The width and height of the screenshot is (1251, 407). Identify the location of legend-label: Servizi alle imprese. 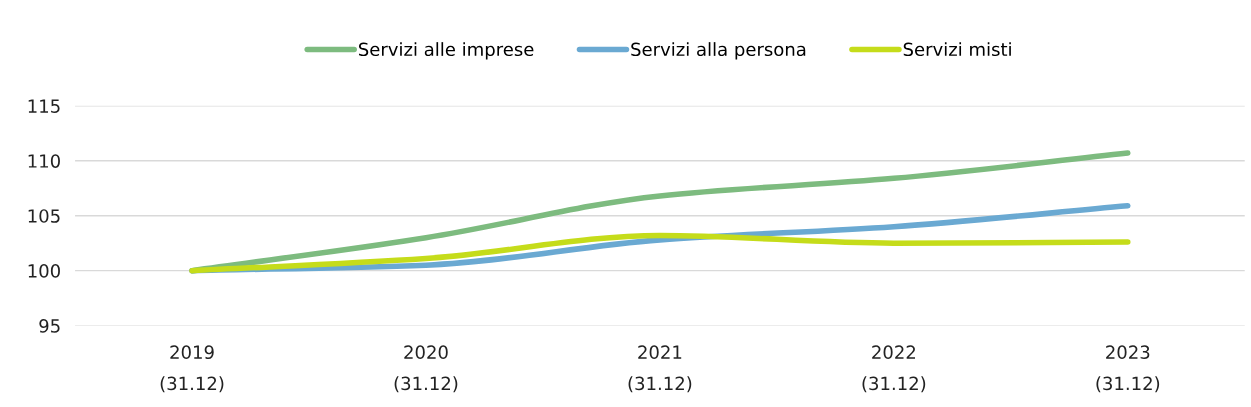
(446, 51).